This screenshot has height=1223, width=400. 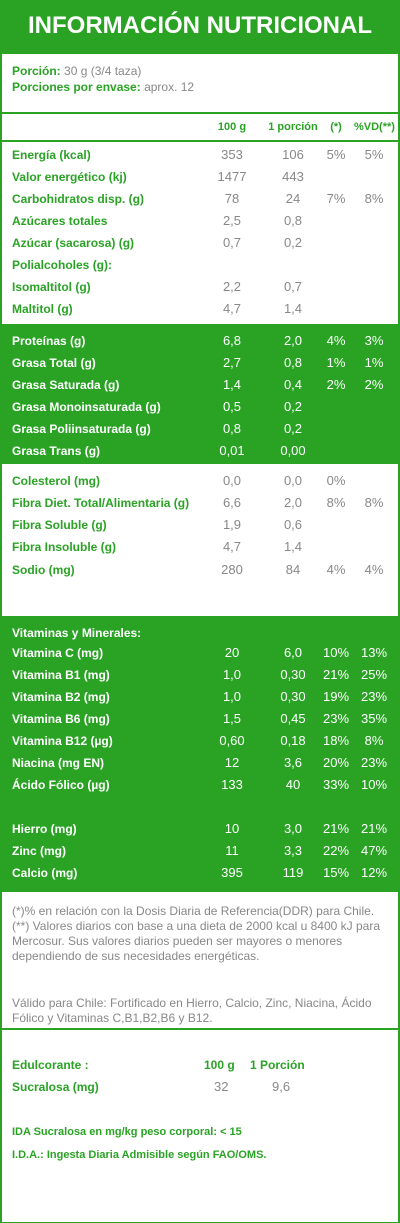 I want to click on value-100g: 0,8, so click(x=232, y=428).